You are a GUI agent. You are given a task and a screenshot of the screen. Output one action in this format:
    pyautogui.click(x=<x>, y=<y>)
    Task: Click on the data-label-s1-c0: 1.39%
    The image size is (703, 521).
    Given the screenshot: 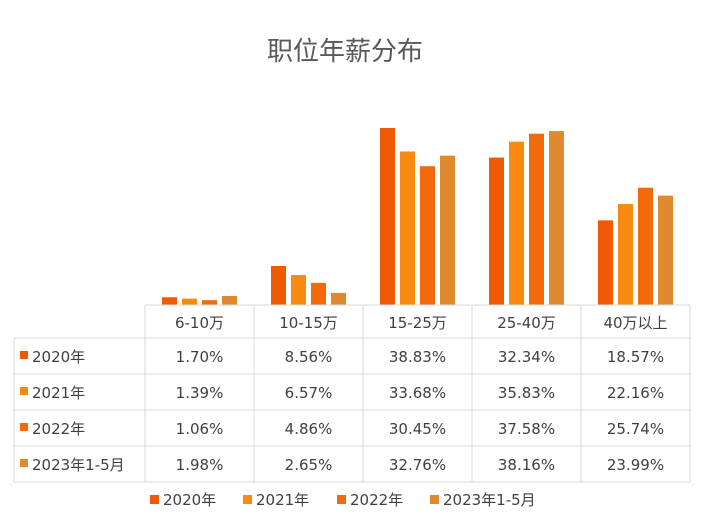 What is the action you would take?
    pyautogui.click(x=200, y=393)
    